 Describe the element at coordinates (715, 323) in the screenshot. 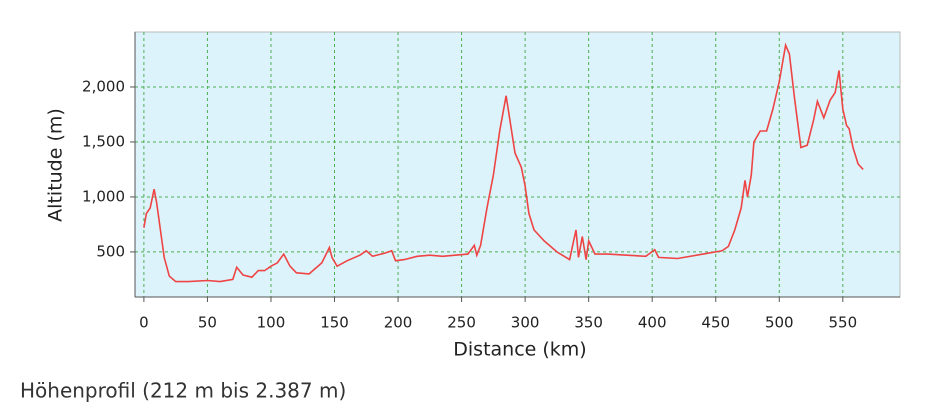

I see `x-tick-label: 450` at that location.